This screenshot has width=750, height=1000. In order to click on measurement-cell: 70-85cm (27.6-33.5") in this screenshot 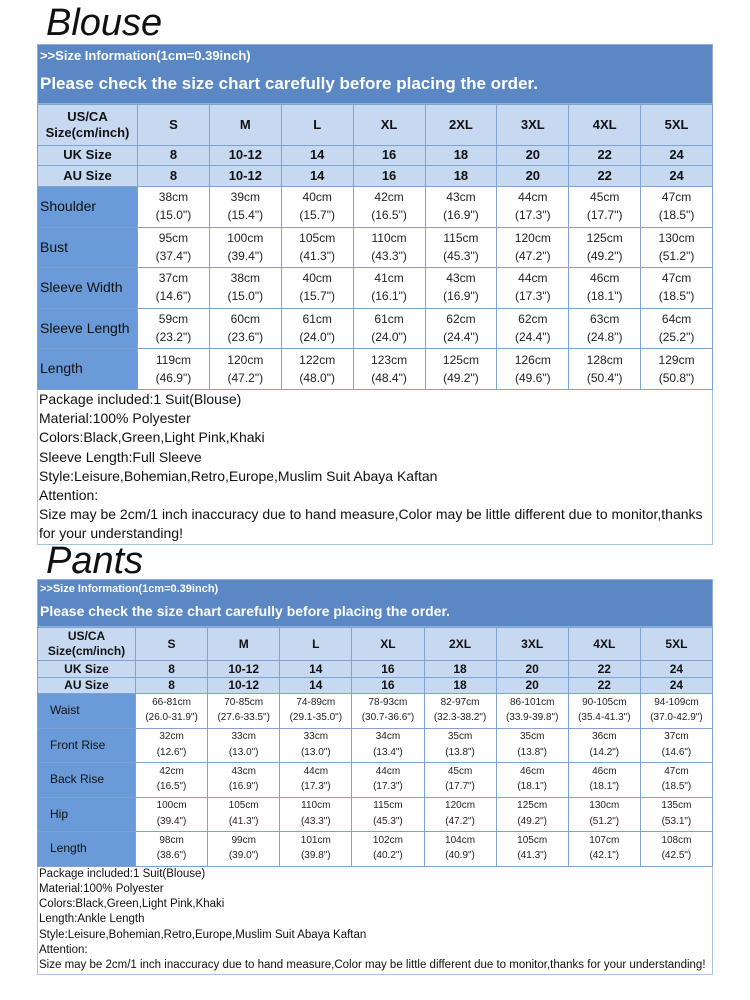, I will do `click(244, 711)`.